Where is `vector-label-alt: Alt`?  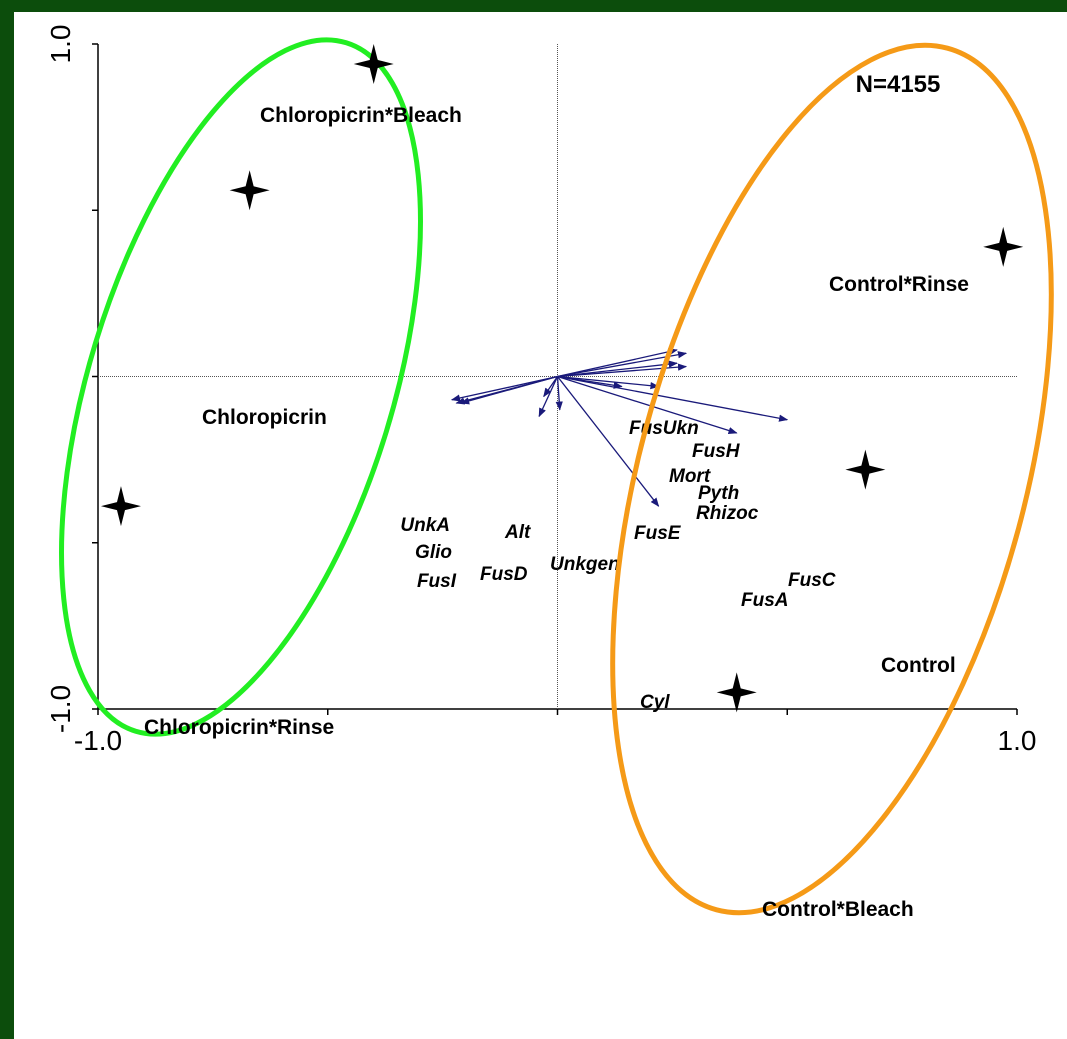
vector-label-alt: Alt is located at coordinates (517, 532).